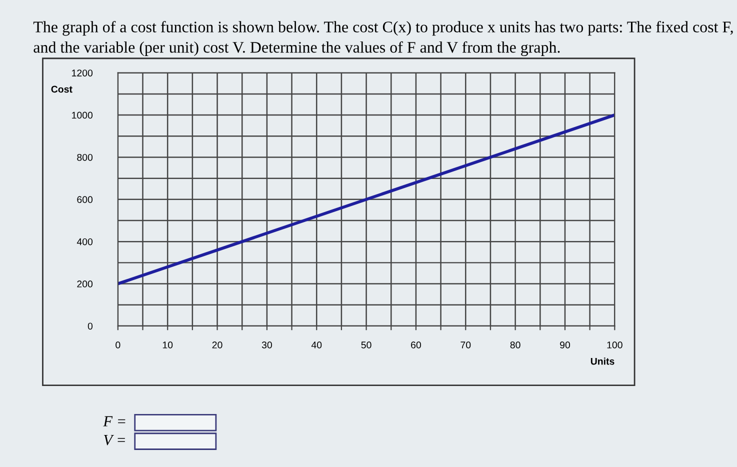 This screenshot has height=467, width=737. What do you see at coordinates (82, 115) in the screenshot?
I see `y-tick-label: 1000` at bounding box center [82, 115].